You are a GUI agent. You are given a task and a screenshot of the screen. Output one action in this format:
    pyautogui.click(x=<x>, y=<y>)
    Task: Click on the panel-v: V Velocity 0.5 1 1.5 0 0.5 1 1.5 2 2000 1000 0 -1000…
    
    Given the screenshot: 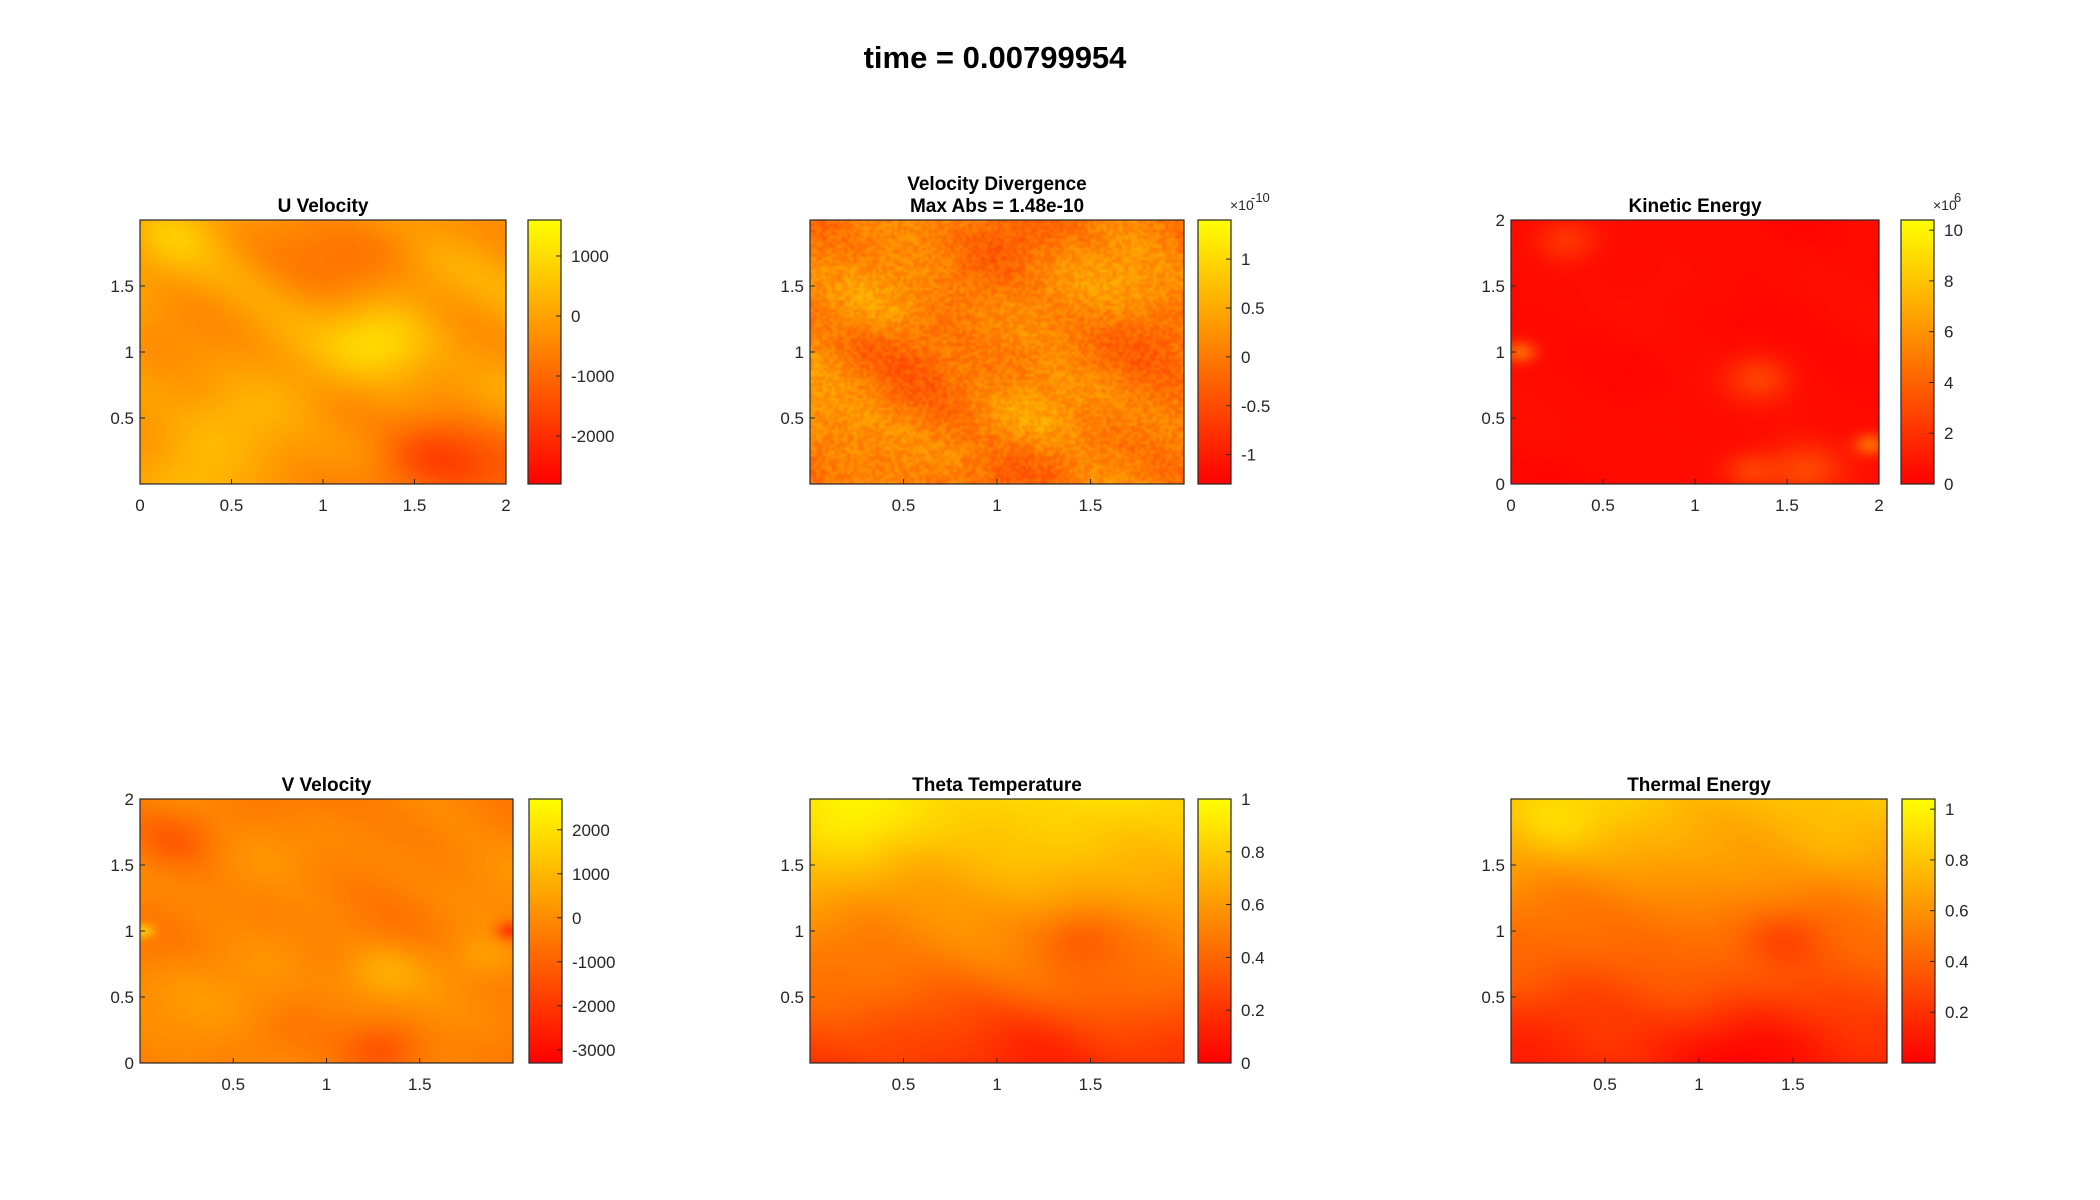 What is the action you would take?
    pyautogui.click(x=362, y=934)
    